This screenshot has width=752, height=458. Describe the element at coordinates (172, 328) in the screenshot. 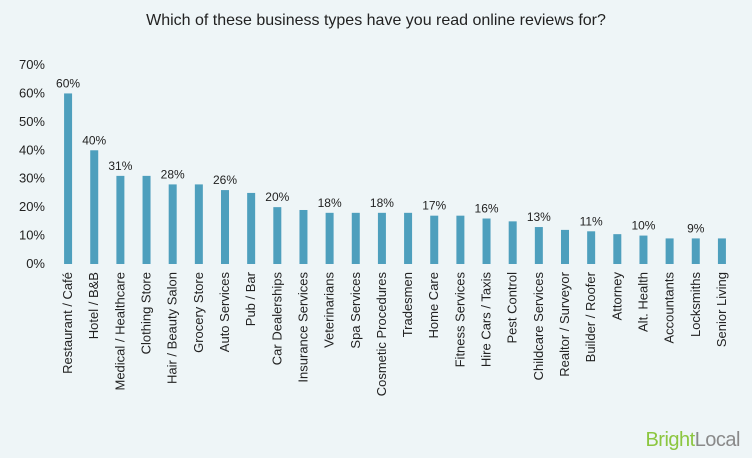

I see `x-category-label: Hair / Beauty Salon` at that location.